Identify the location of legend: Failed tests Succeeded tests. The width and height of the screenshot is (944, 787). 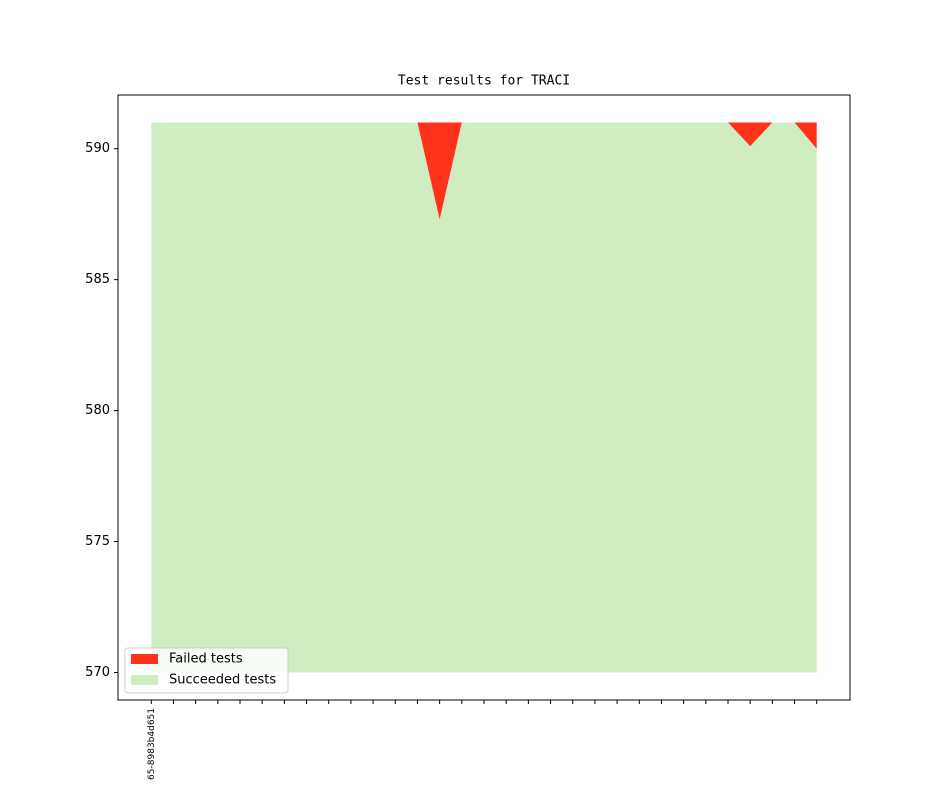
(206, 670).